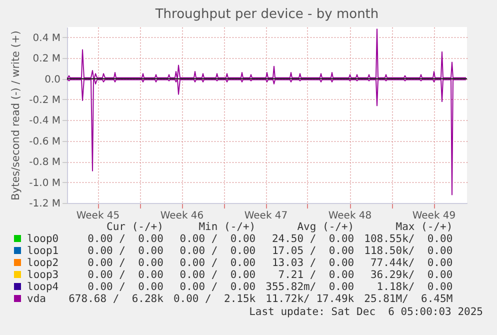 The height and width of the screenshot is (335, 497). Describe the element at coordinates (315, 275) in the screenshot. I see `text: 7.21 / 0.00` at that location.